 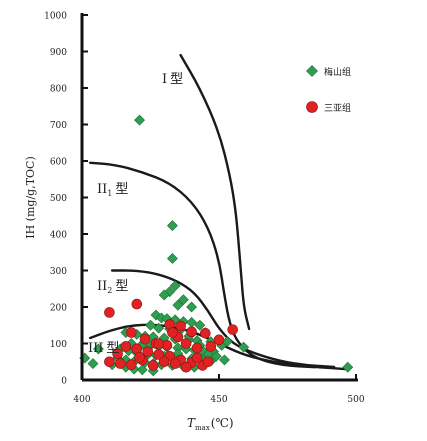 I want to click on y-axis-title: IH (mg/g,TOC), so click(x=30, y=197).